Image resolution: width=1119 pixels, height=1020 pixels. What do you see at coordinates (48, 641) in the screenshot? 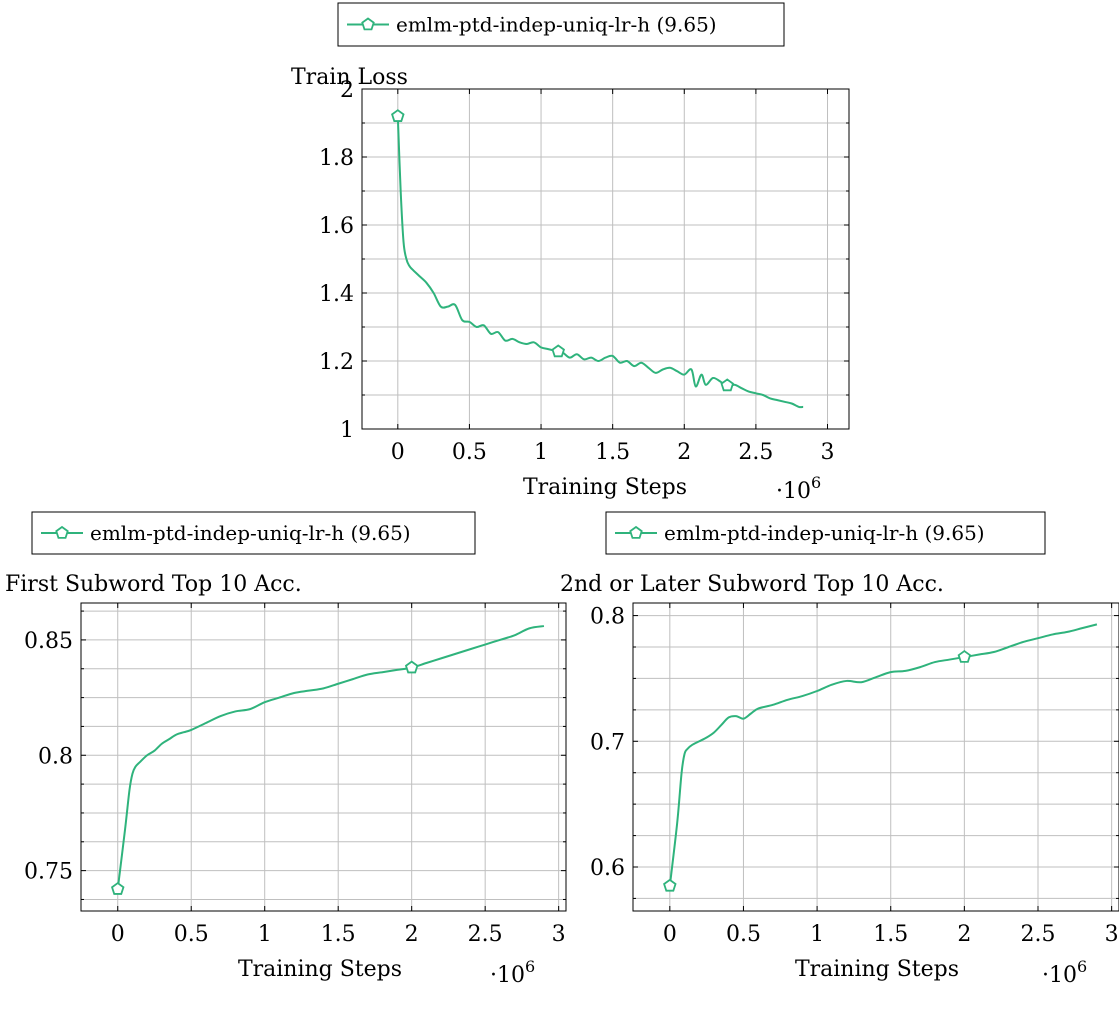
I see `y-tick-label: 0.85` at bounding box center [48, 641].